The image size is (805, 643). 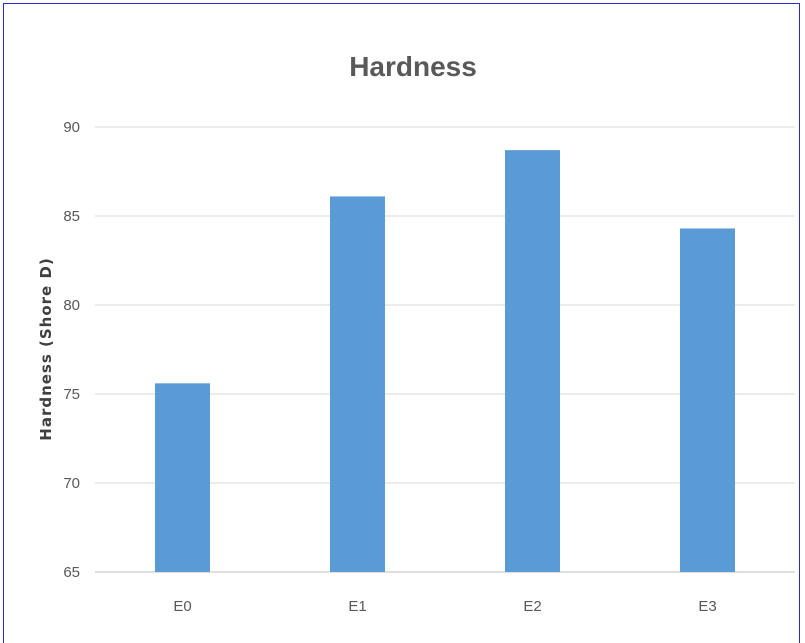 I want to click on x-tick-label: E1, so click(x=357, y=606).